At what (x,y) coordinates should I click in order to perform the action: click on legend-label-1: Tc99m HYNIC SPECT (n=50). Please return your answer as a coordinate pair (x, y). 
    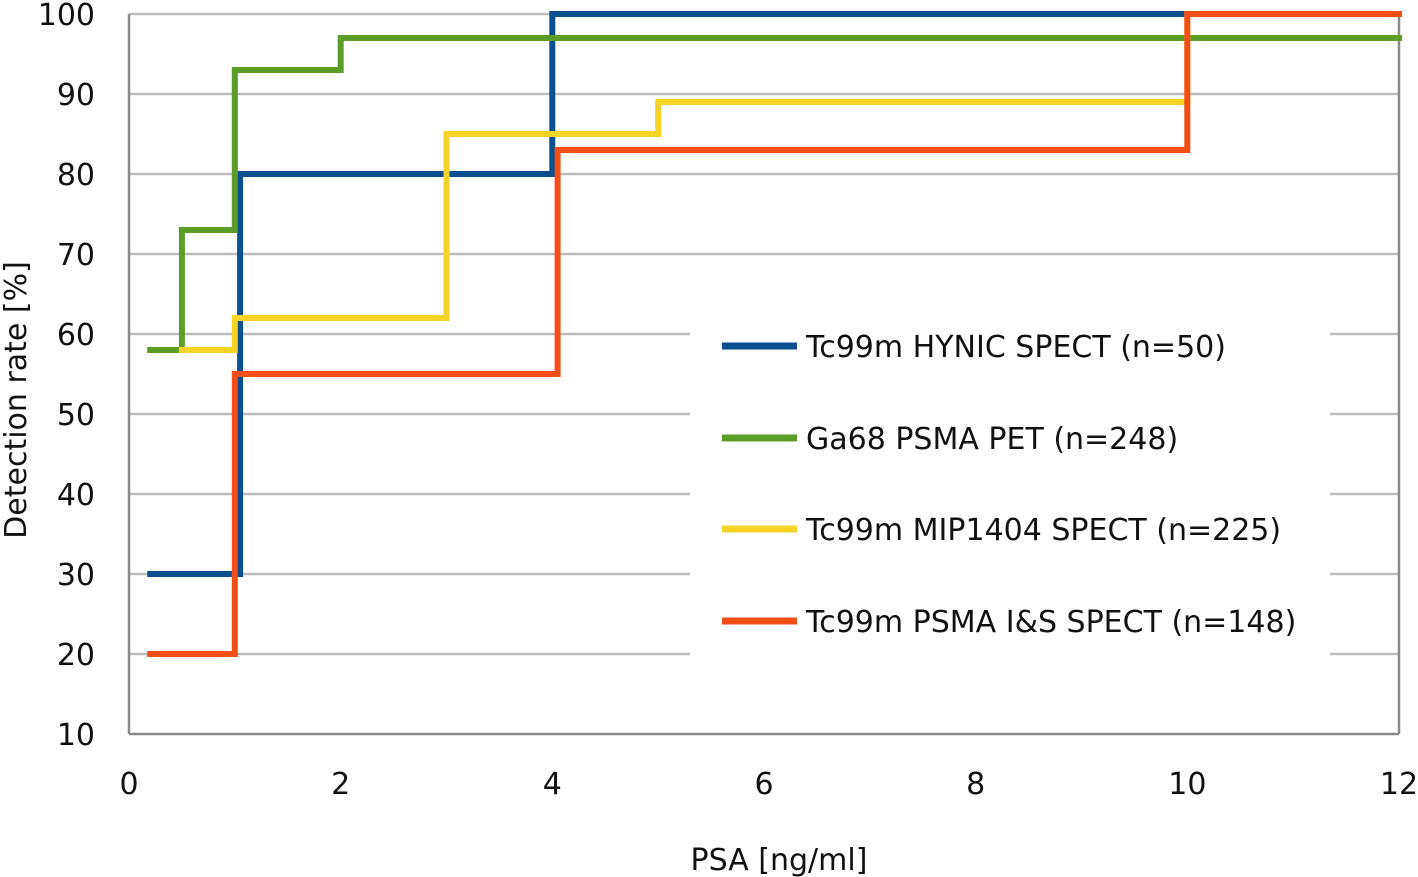
    Looking at the image, I should click on (1015, 347).